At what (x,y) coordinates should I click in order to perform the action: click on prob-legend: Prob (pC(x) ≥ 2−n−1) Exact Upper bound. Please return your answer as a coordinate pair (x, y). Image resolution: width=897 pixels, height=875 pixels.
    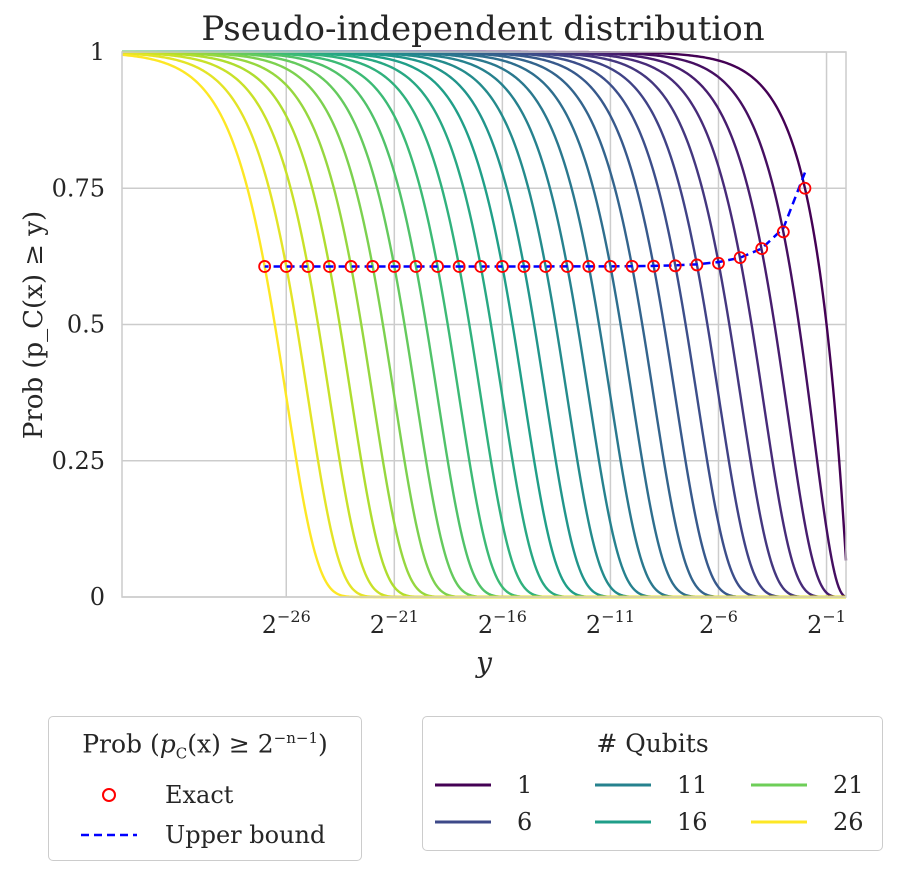
    Looking at the image, I should click on (205, 788).